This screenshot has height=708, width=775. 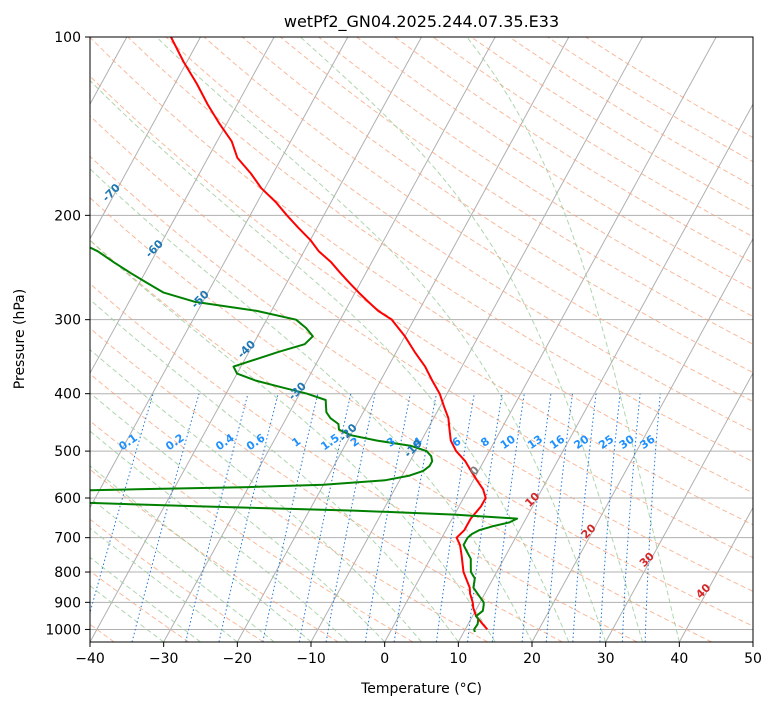 I want to click on x-tick-label: 0, so click(x=384, y=659).